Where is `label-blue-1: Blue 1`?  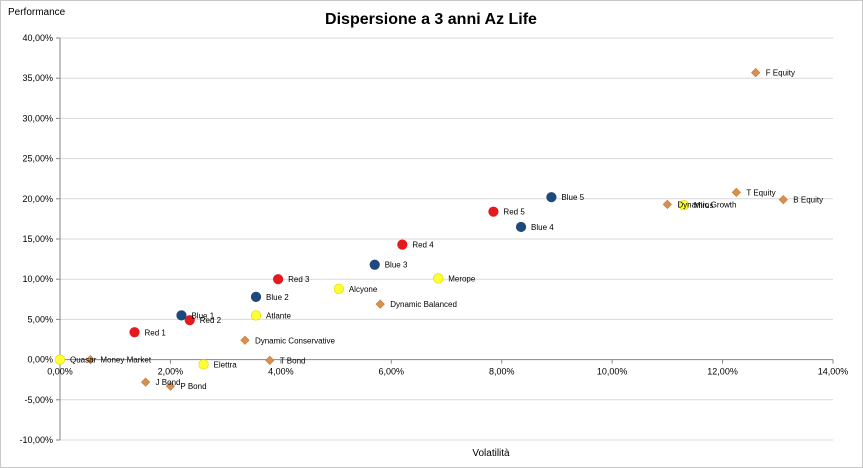 label-blue-1: Blue 1 is located at coordinates (202, 315).